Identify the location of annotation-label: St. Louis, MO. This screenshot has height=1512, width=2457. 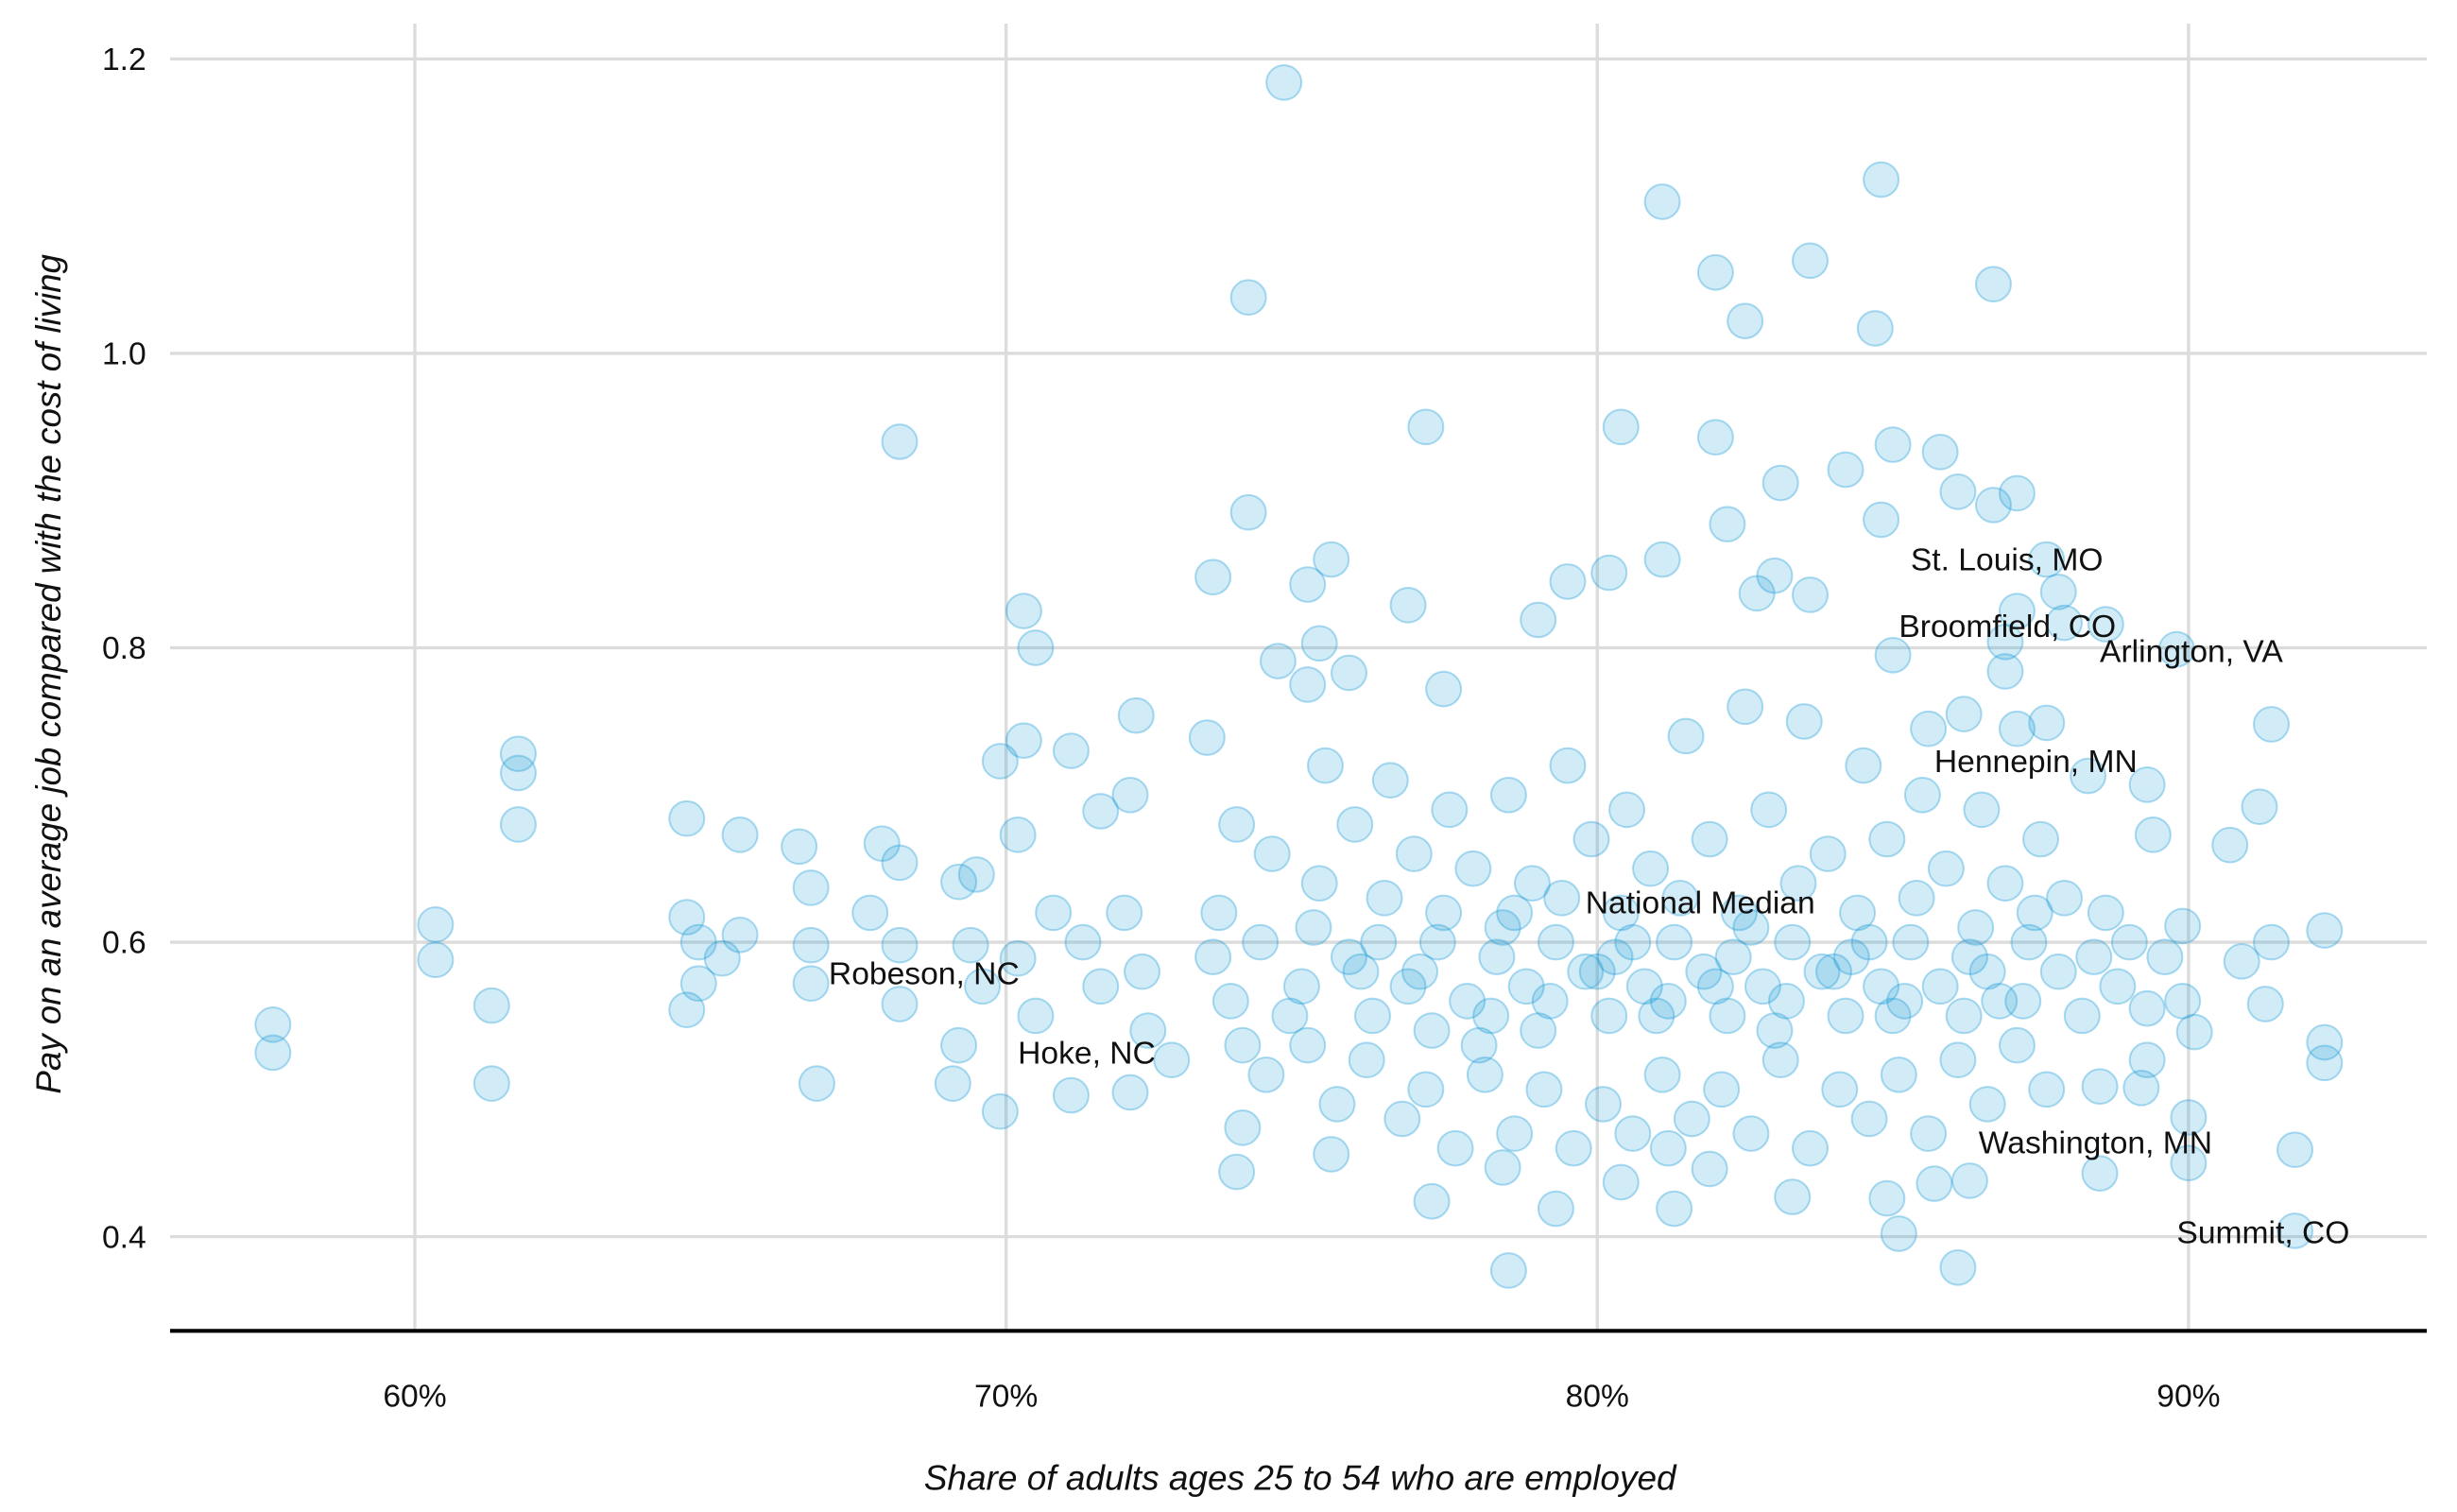
(2007, 560).